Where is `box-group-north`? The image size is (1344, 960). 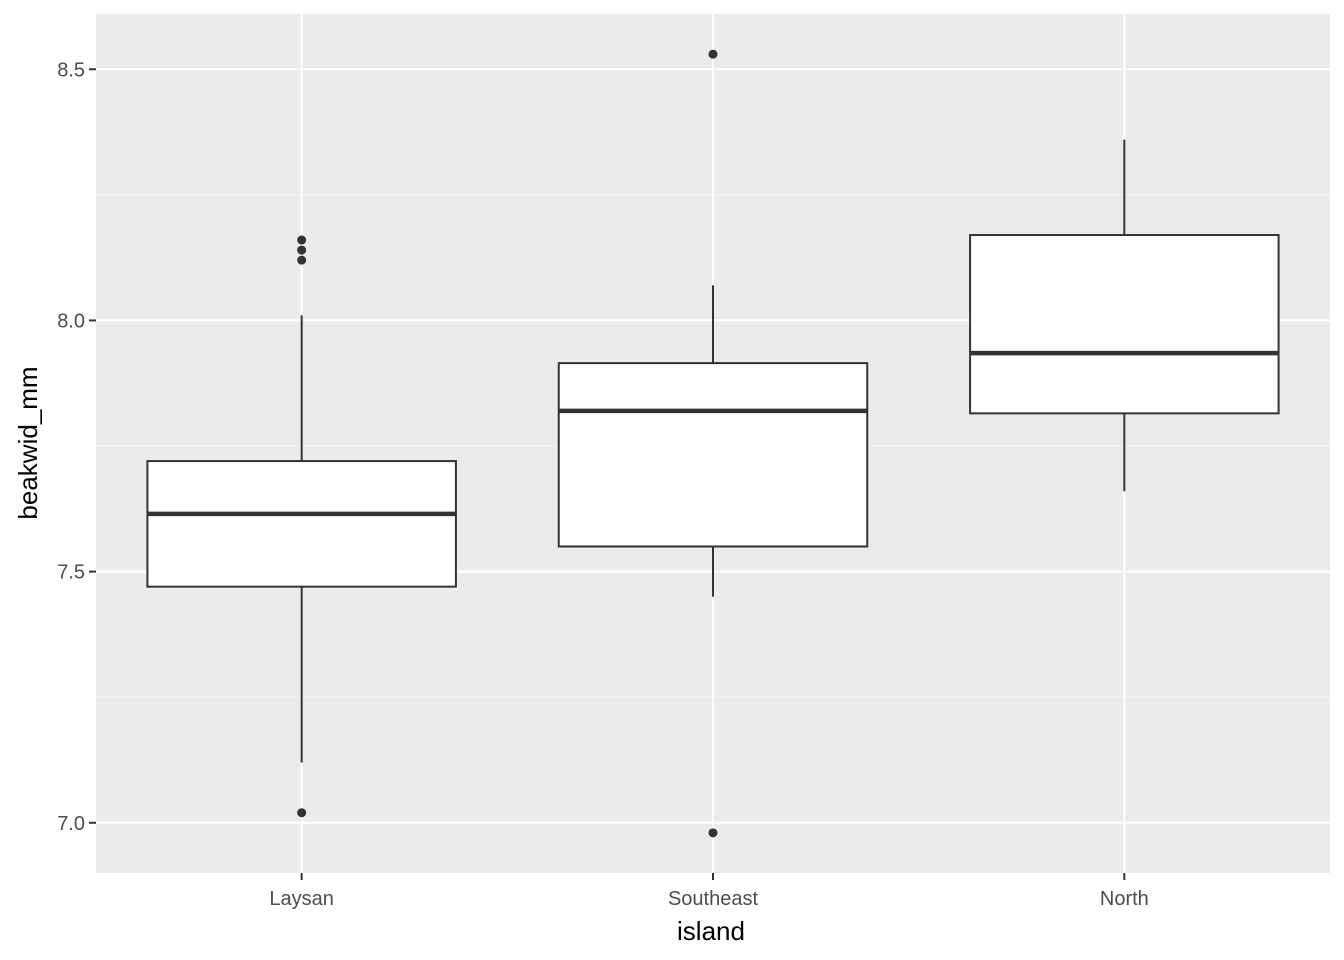 box-group-north is located at coordinates (1124, 315).